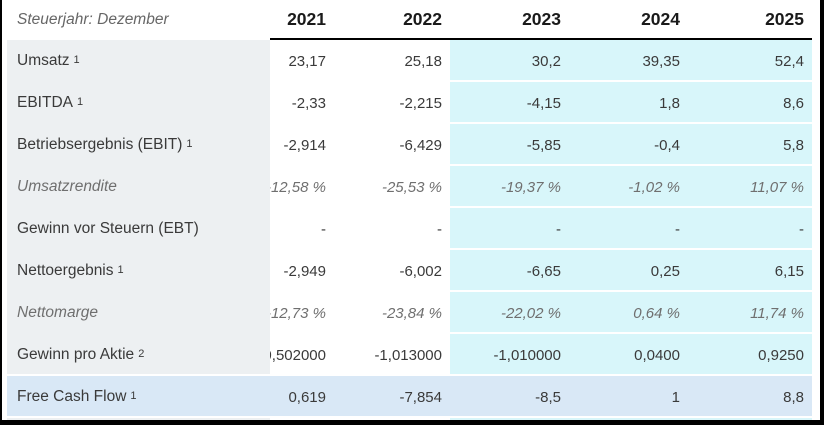  I want to click on metric-value-cell: -2,33, so click(302, 103).